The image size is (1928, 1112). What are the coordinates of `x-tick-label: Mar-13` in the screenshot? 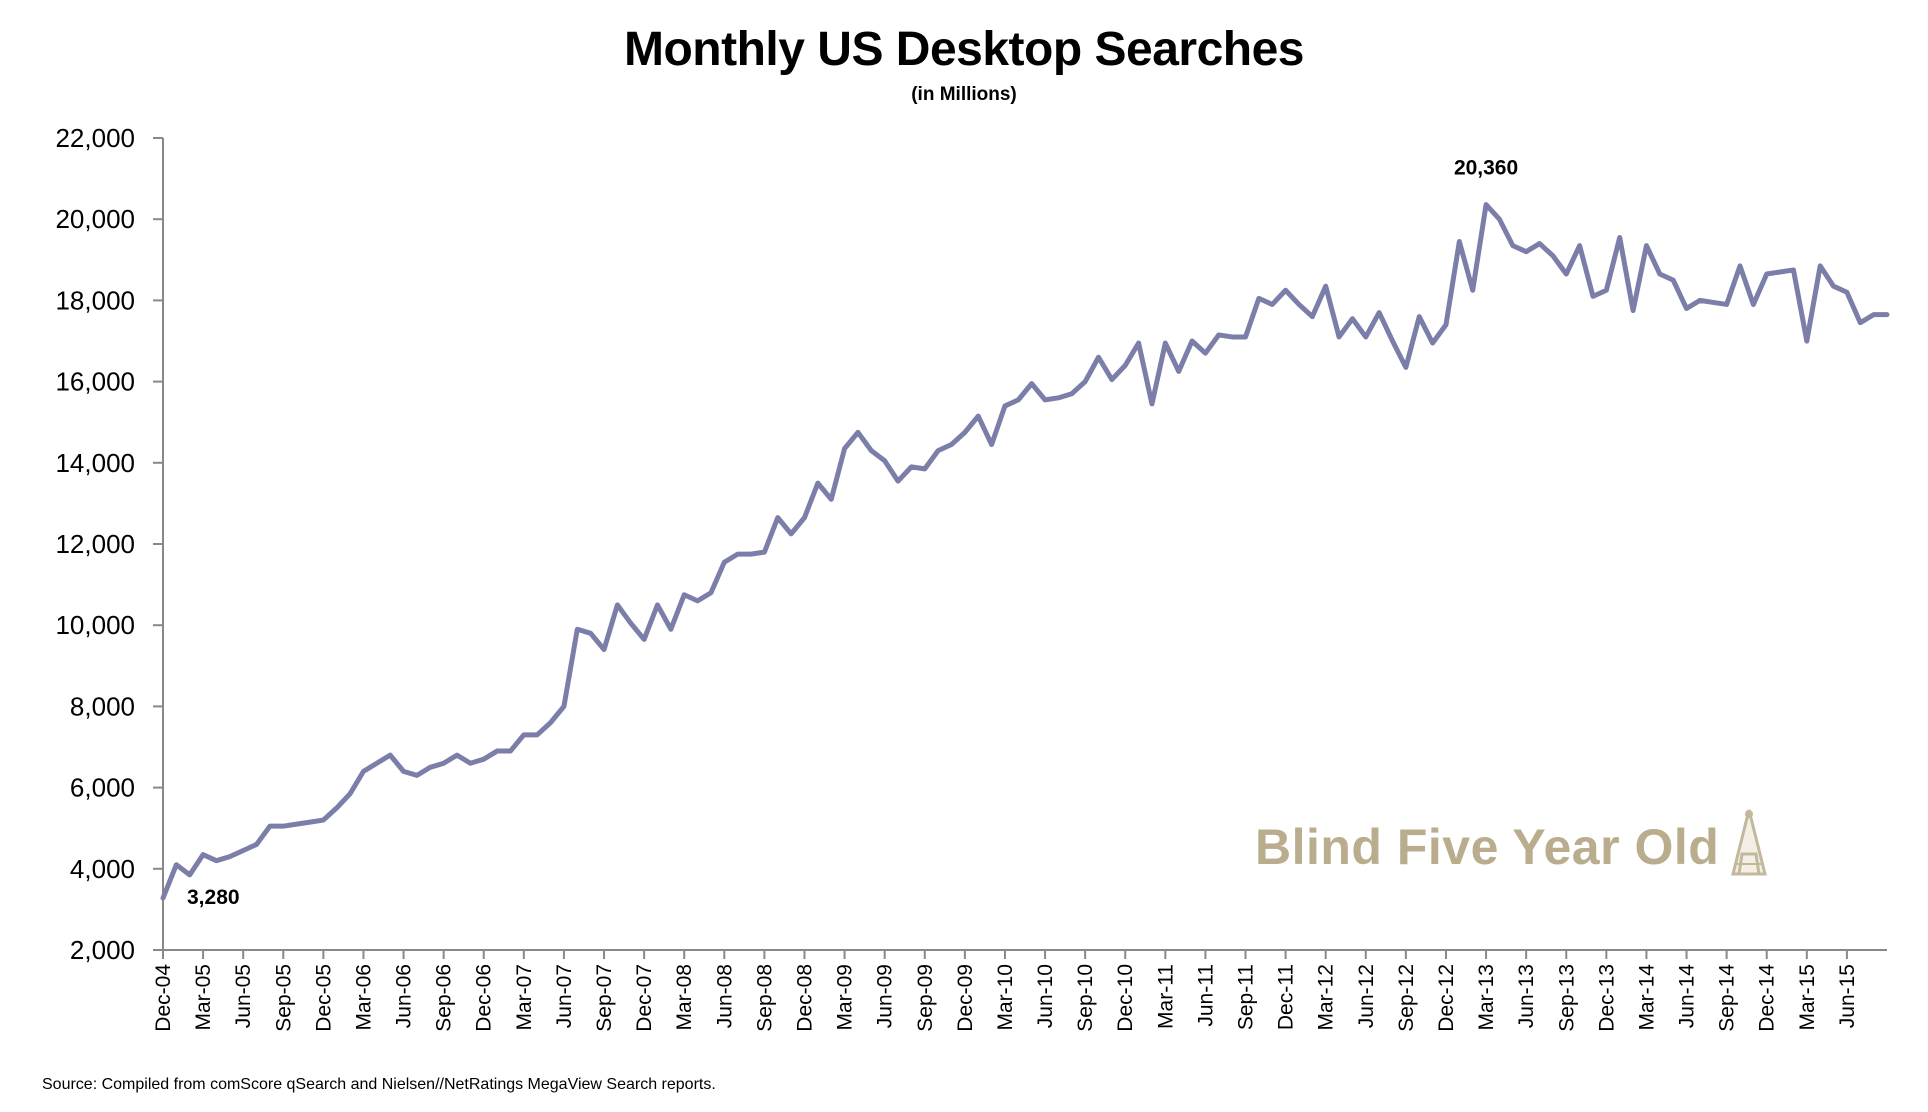 It's located at (1486, 997).